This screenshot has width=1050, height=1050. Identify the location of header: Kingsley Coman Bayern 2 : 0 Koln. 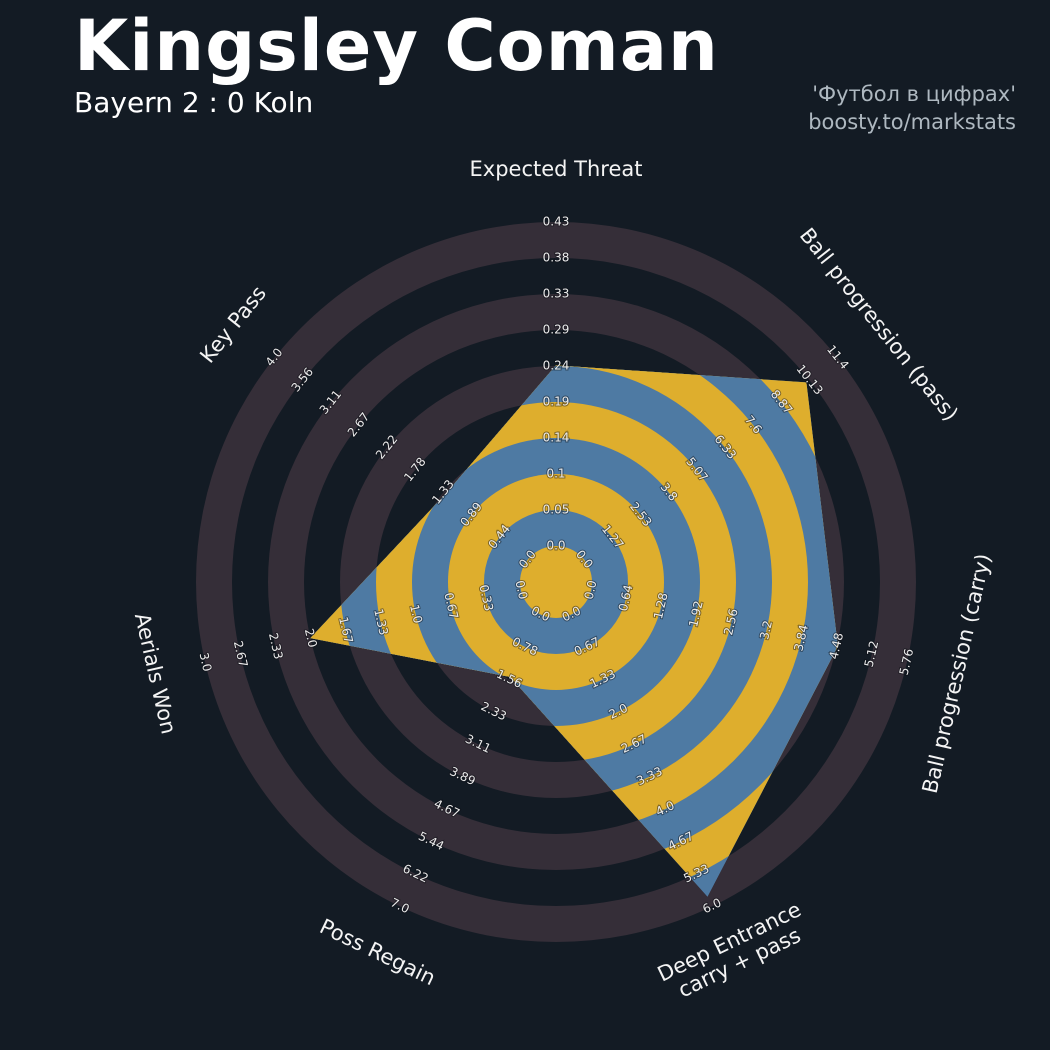
(396, 62).